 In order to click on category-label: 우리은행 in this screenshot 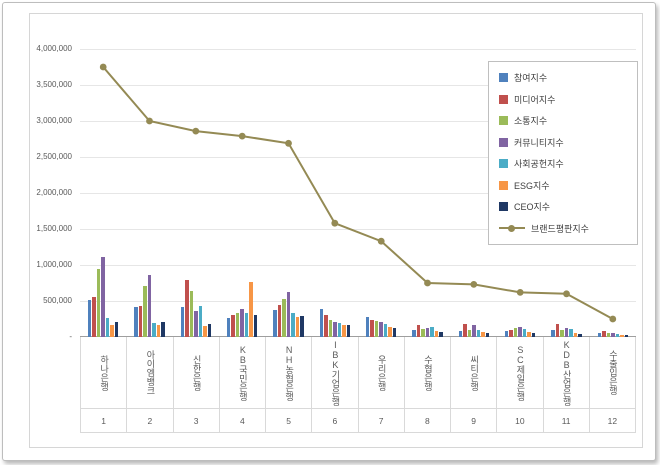, I will do `click(381, 372)`.